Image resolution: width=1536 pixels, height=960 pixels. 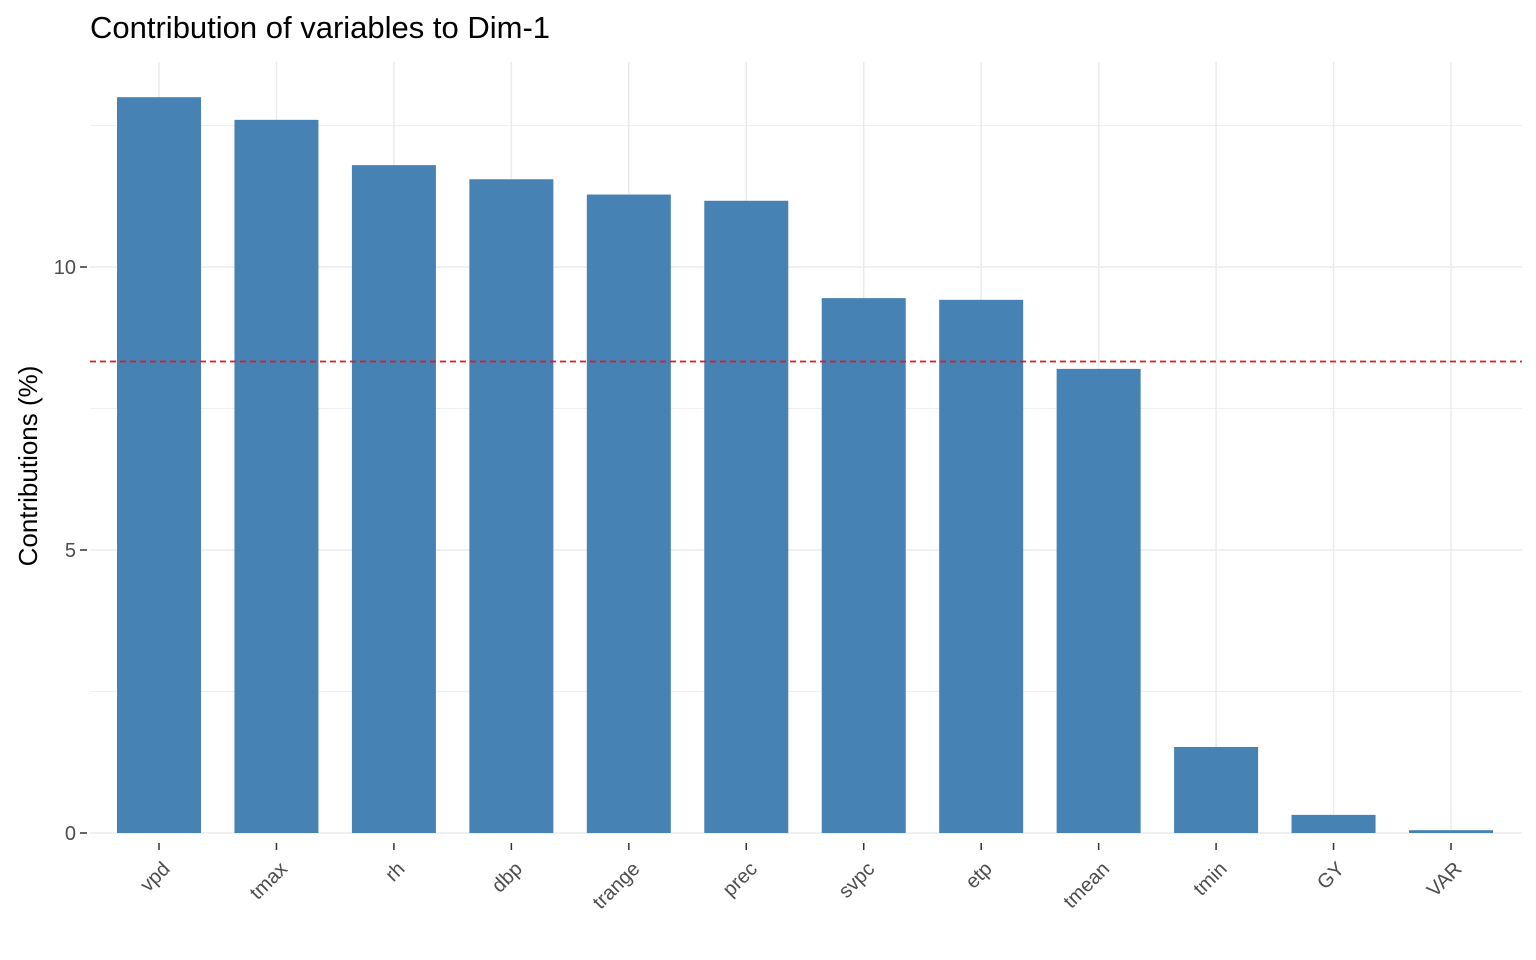 What do you see at coordinates (863, 565) in the screenshot?
I see `bar-svpc` at bounding box center [863, 565].